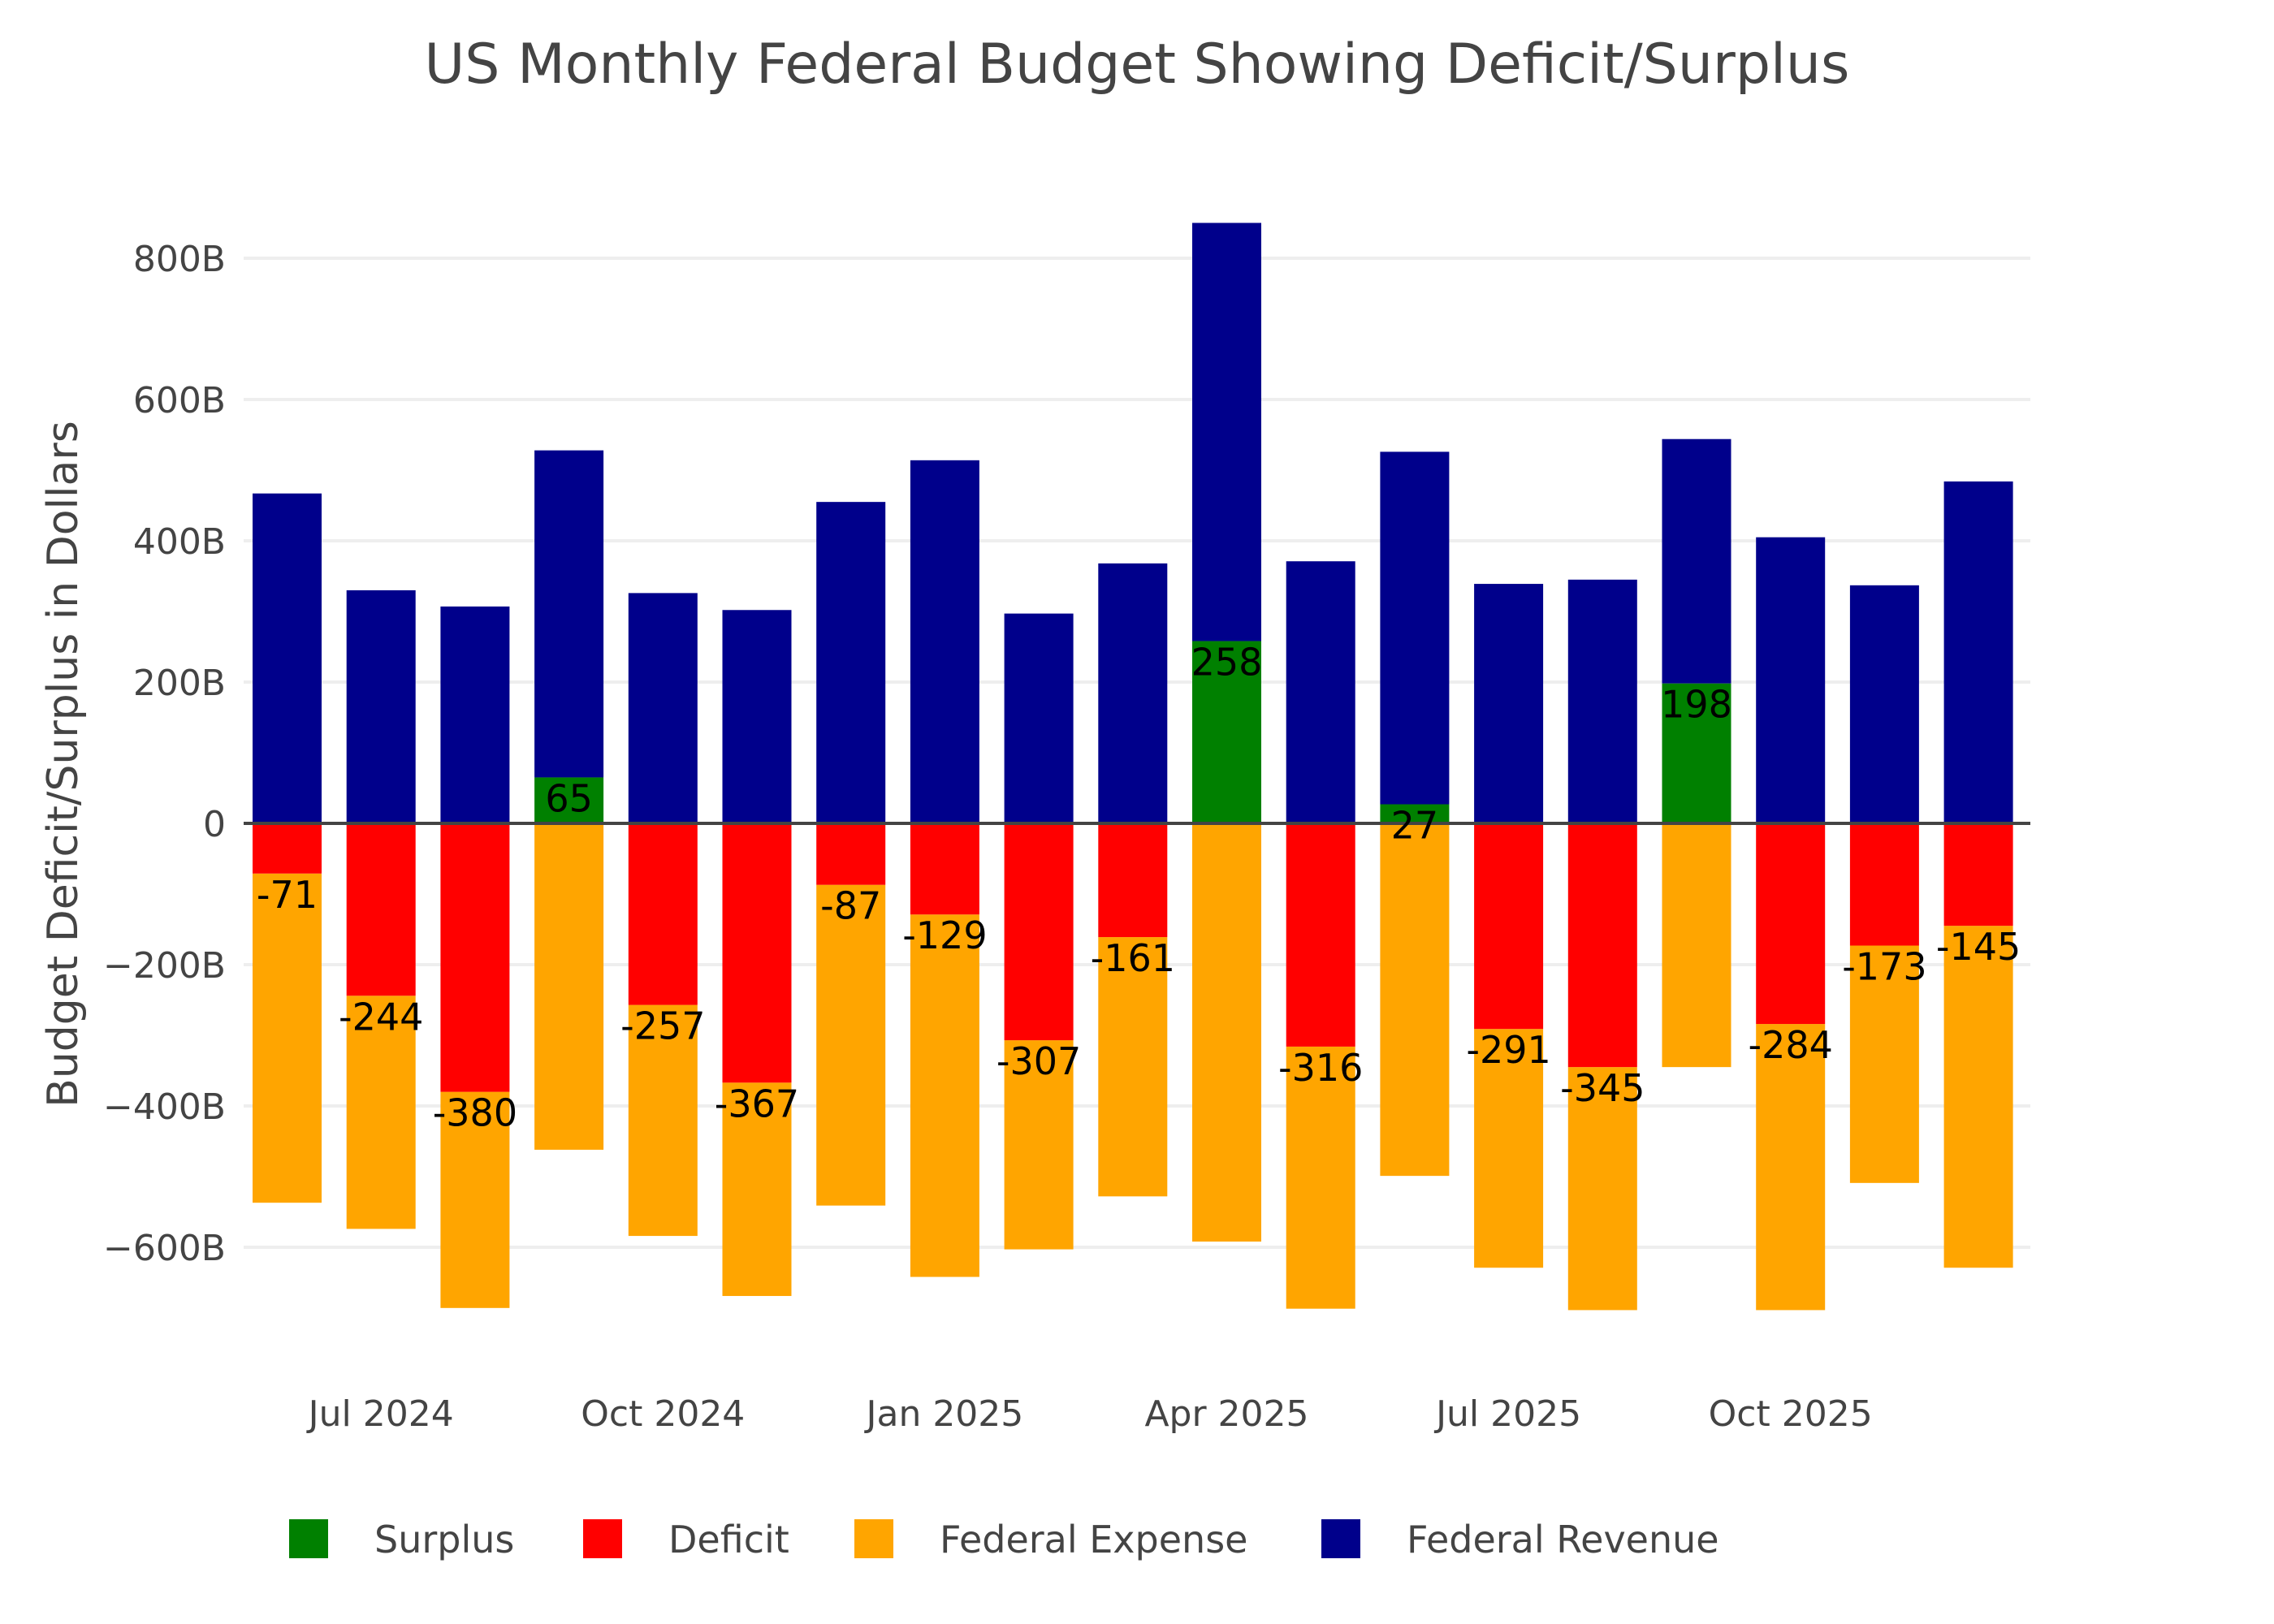 The height and width of the screenshot is (1624, 2274). What do you see at coordinates (180, 542) in the screenshot?
I see `y-tick-label: 400B` at bounding box center [180, 542].